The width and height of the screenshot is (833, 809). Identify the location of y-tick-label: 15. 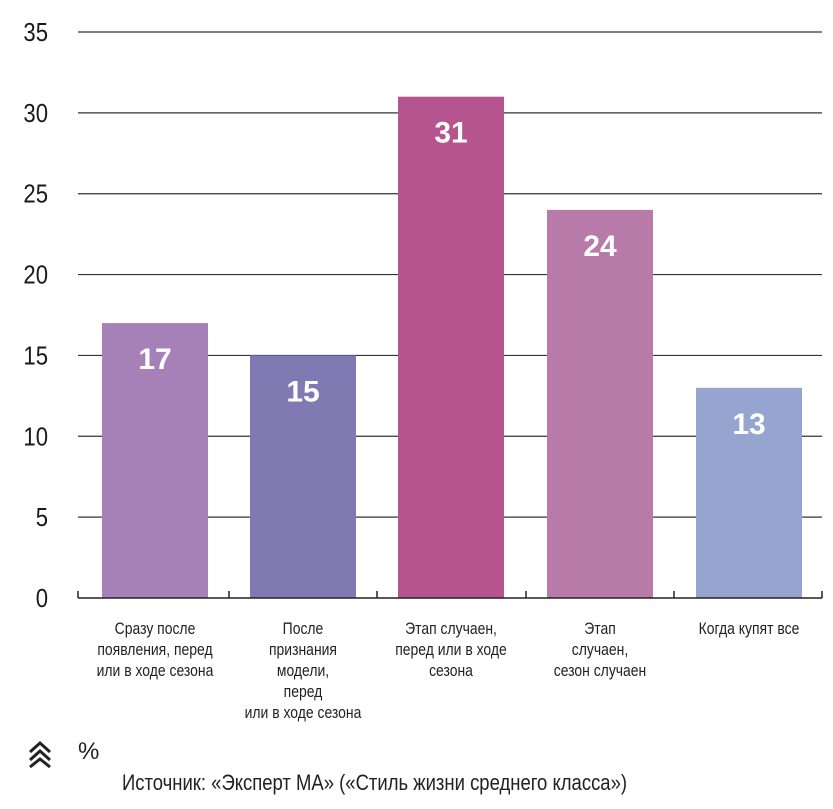
(35, 356).